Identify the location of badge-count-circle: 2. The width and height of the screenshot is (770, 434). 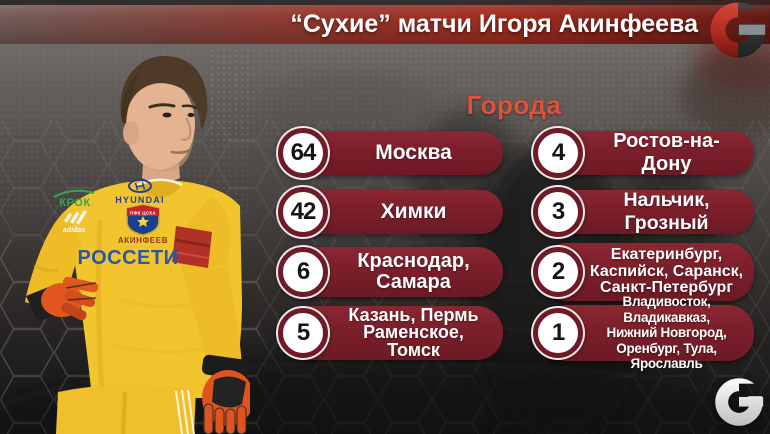
(558, 272).